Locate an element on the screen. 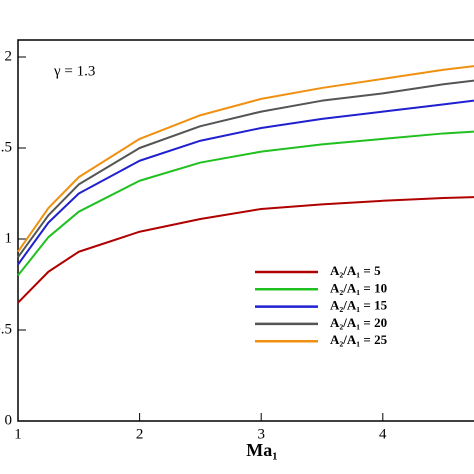 The width and height of the screenshot is (474, 474). y-tick-label: 1.5 is located at coordinates (6, 147).